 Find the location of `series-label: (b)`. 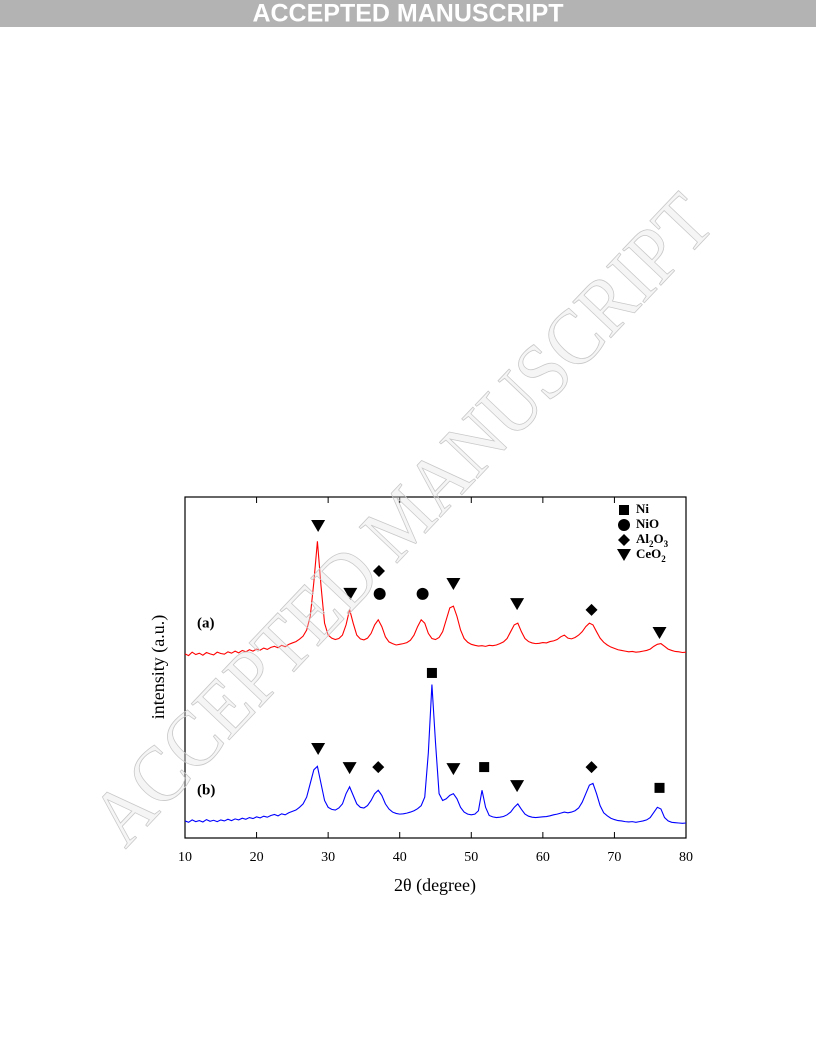

series-label: (b) is located at coordinates (206, 790).